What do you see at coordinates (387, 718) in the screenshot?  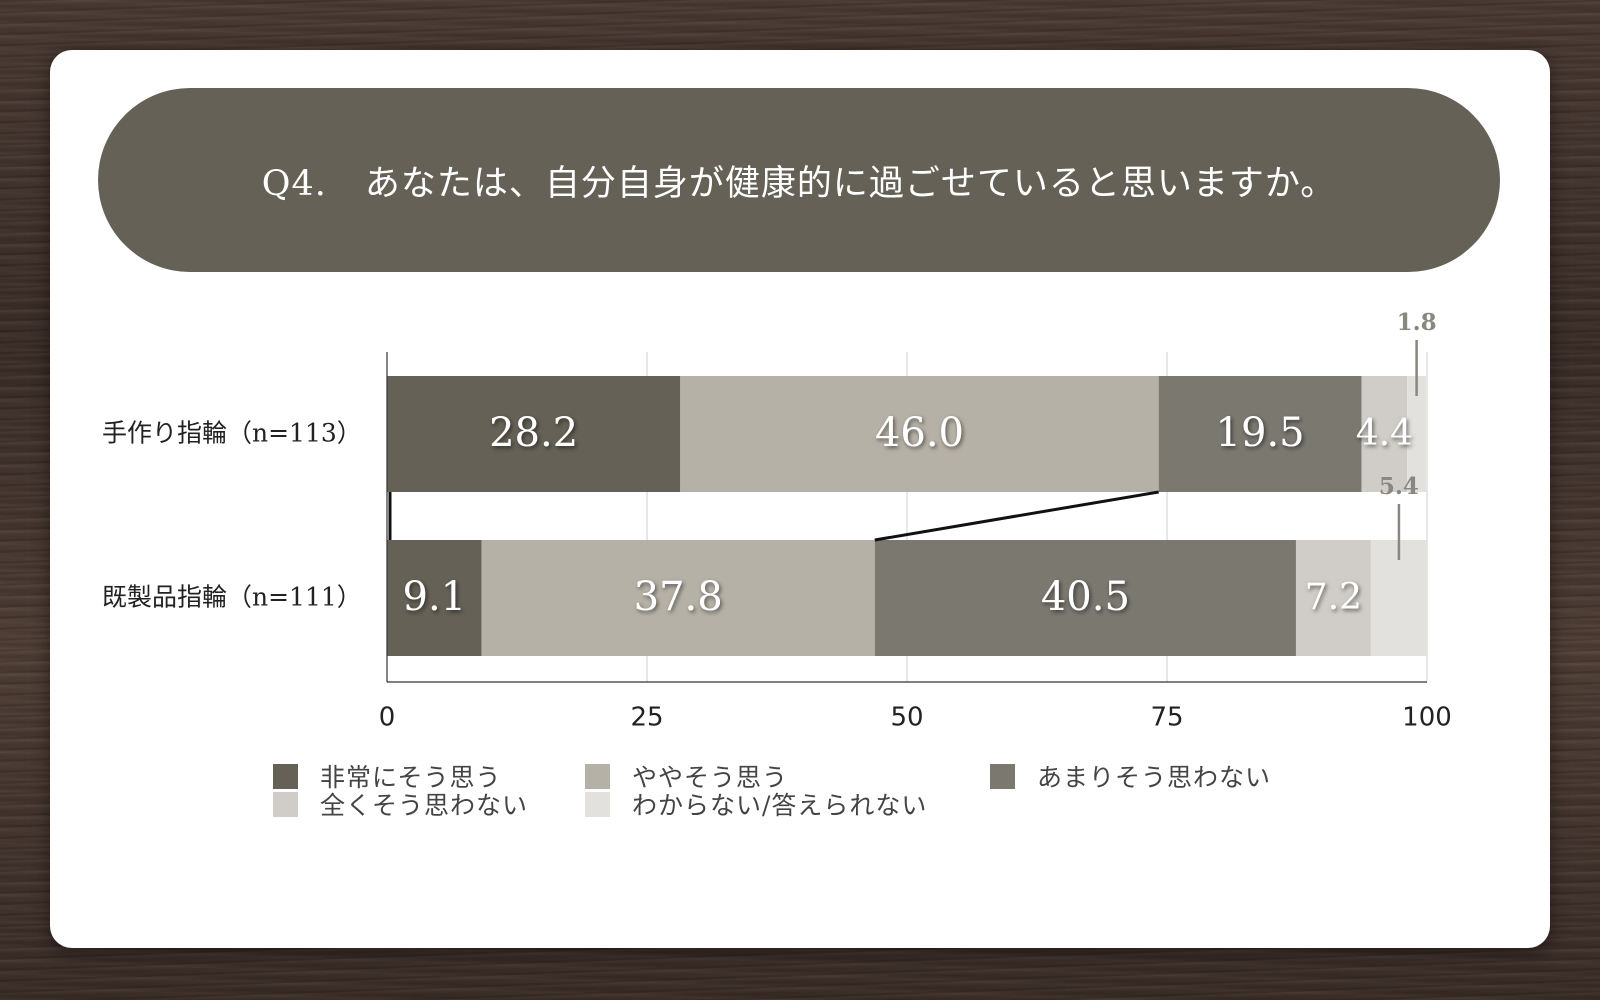 I see `x-tick-label-0: 0` at bounding box center [387, 718].